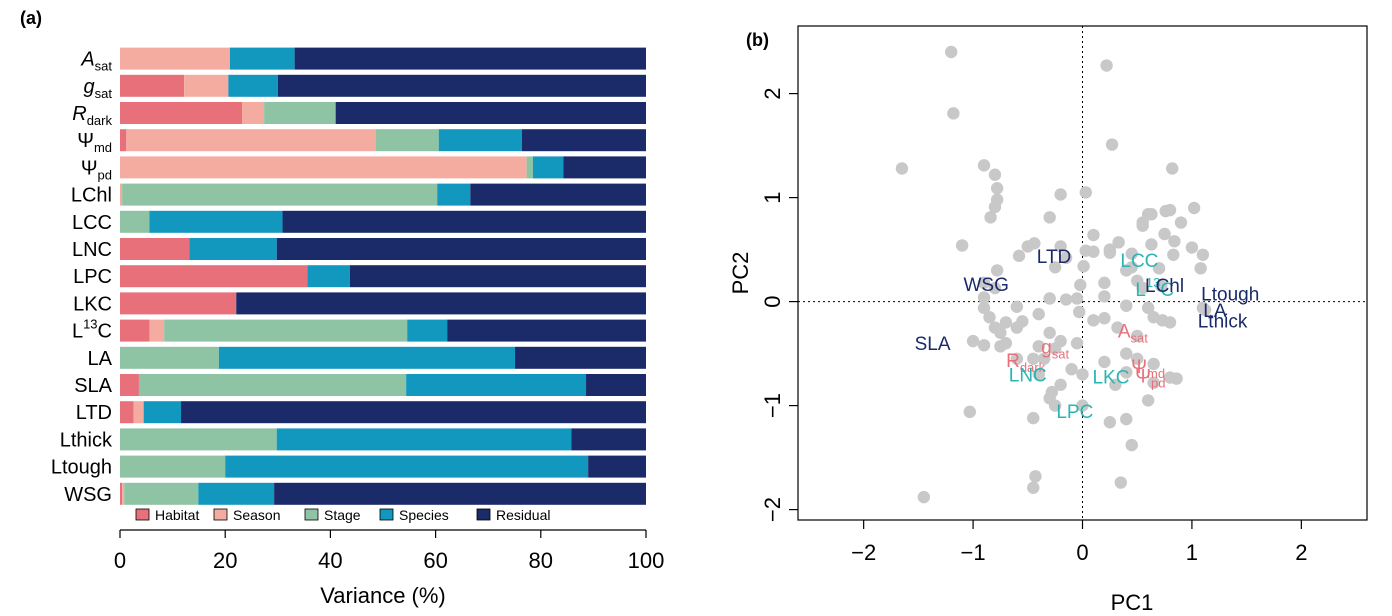 The image size is (1392, 616). I want to click on x-tick-label: 20, so click(225, 560).